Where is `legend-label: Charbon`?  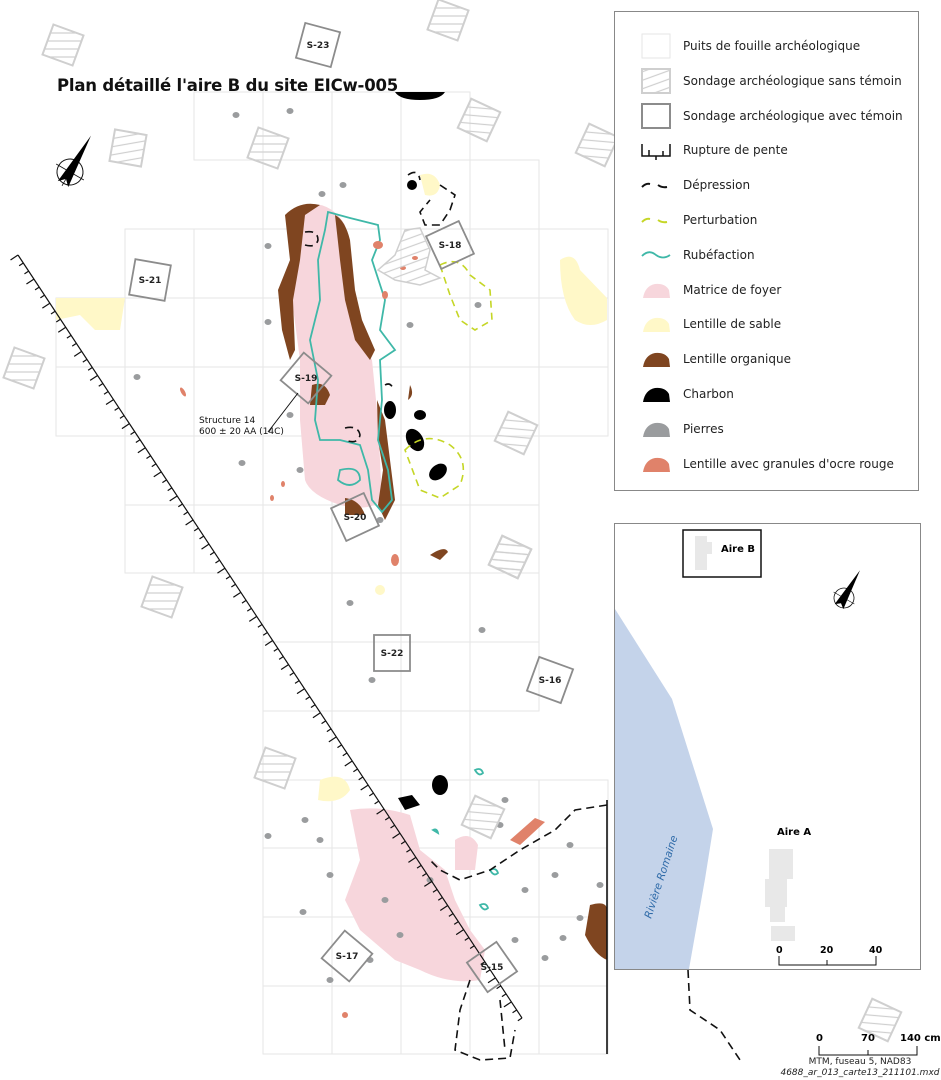 legend-label: Charbon is located at coordinates (708, 394).